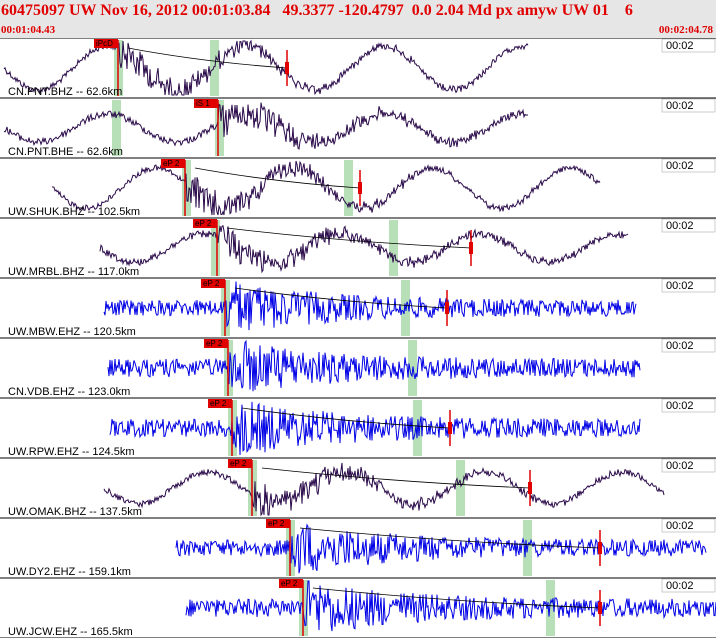 The width and height of the screenshot is (716, 638). What do you see at coordinates (74, 212) in the screenshot?
I see `station-label: UW.SHUK.BHZ -- 102.5km` at bounding box center [74, 212].